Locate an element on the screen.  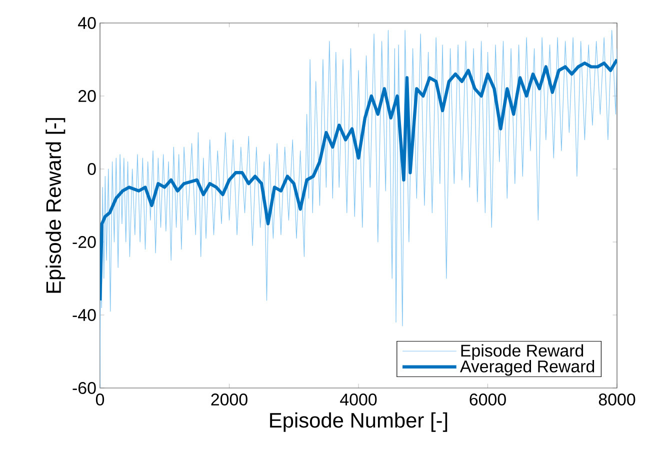
x-tick-label: 0 is located at coordinates (100, 400).